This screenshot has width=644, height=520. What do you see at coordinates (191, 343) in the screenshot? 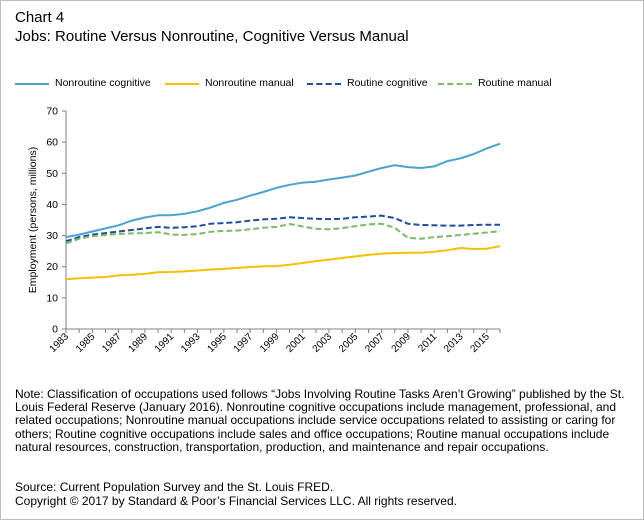
I see `x-tick-label: 1993` at bounding box center [191, 343].